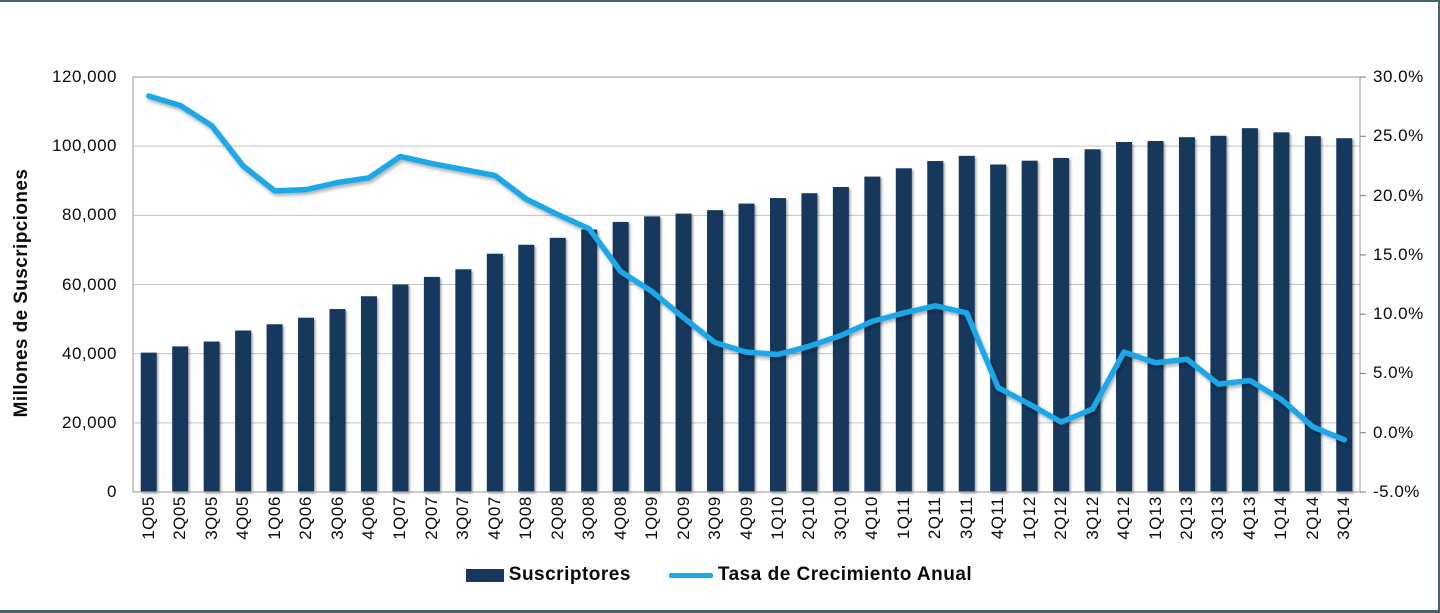  Describe the element at coordinates (1393, 373) in the screenshot. I see `y-right-tick-label: 5.0%` at that location.